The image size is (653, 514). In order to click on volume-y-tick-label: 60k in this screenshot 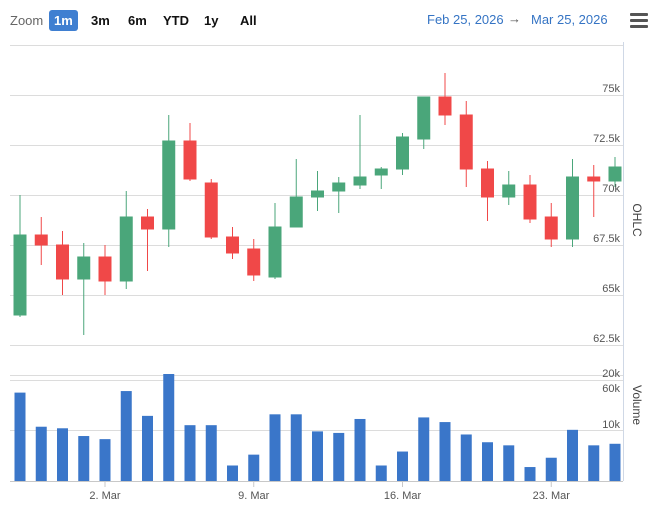, I will do `click(611, 389)`.